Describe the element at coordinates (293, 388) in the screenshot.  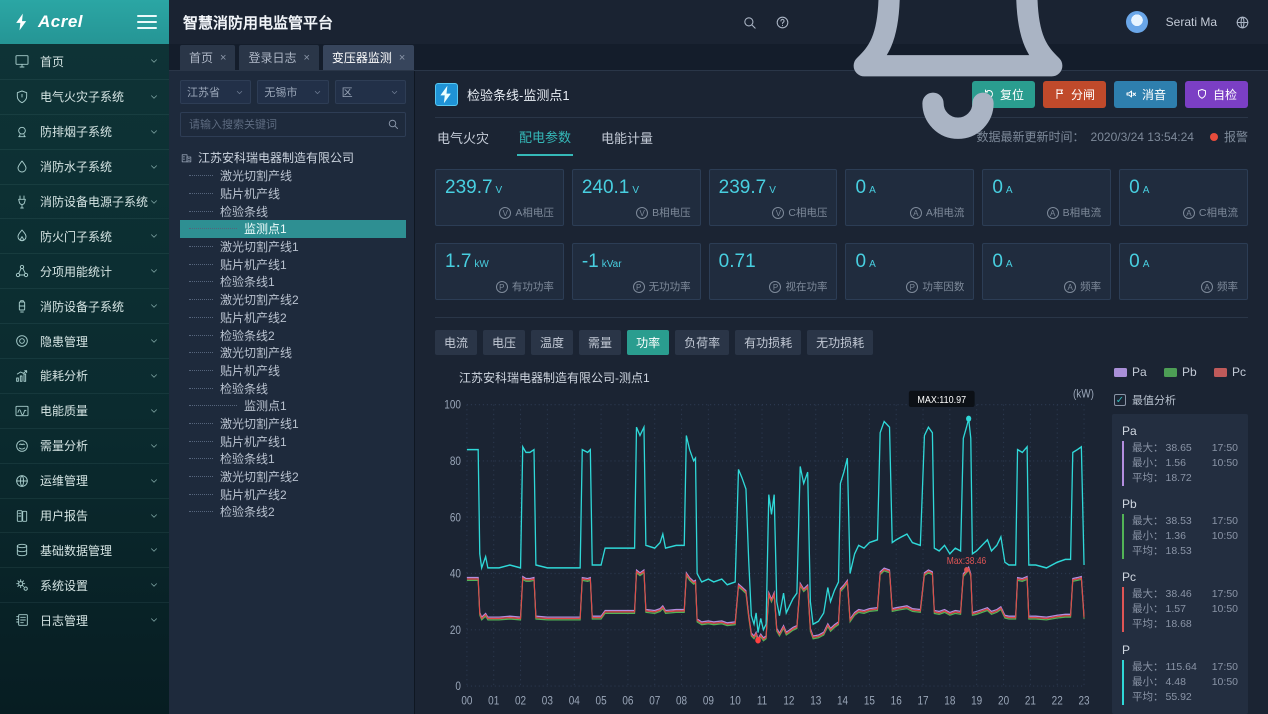
I see `tree-item-12: 检验条线` at that location.